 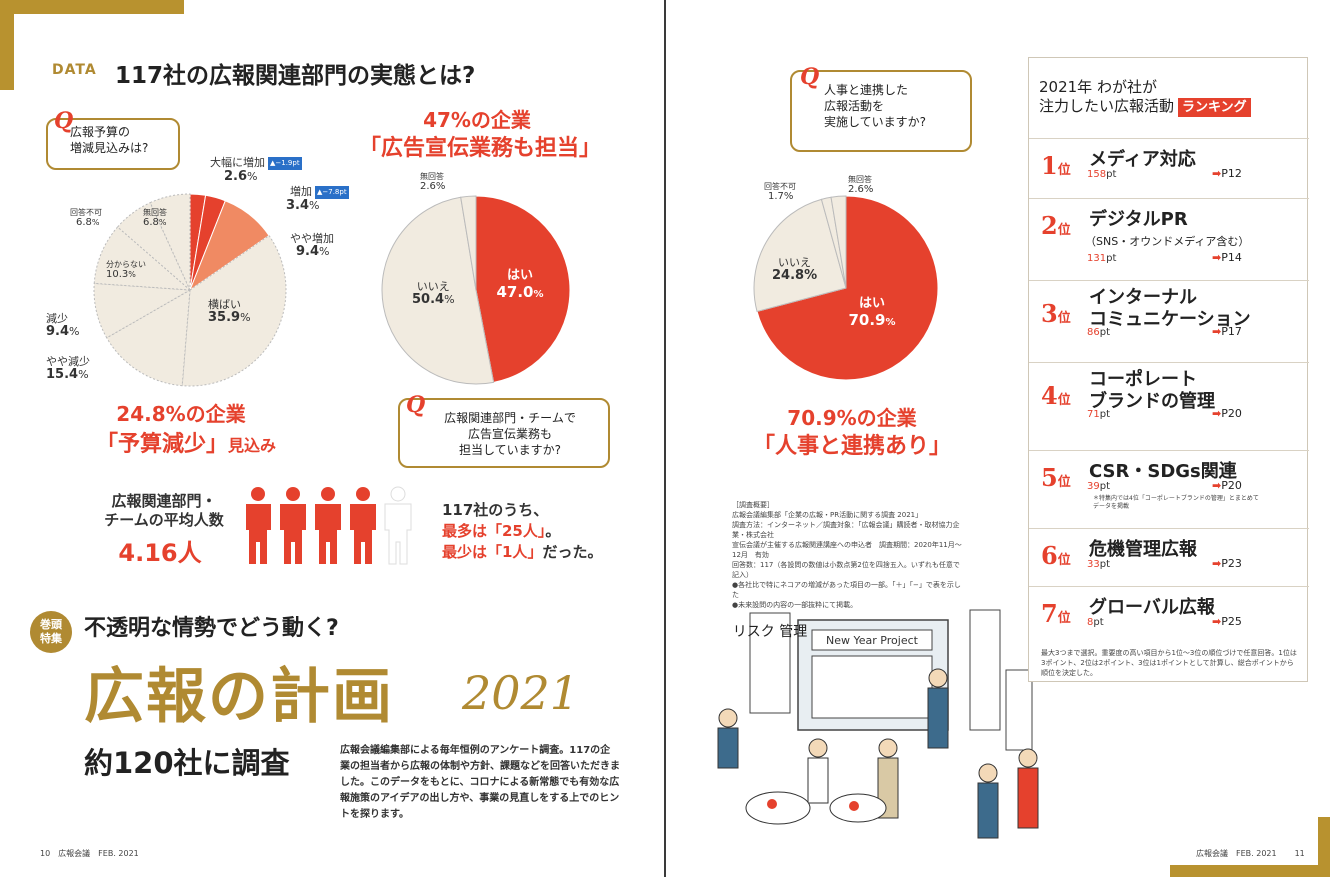 What do you see at coordinates (520, 284) in the screenshot?
I see `pie-label-ads-yes: はい 47.0%` at bounding box center [520, 284].